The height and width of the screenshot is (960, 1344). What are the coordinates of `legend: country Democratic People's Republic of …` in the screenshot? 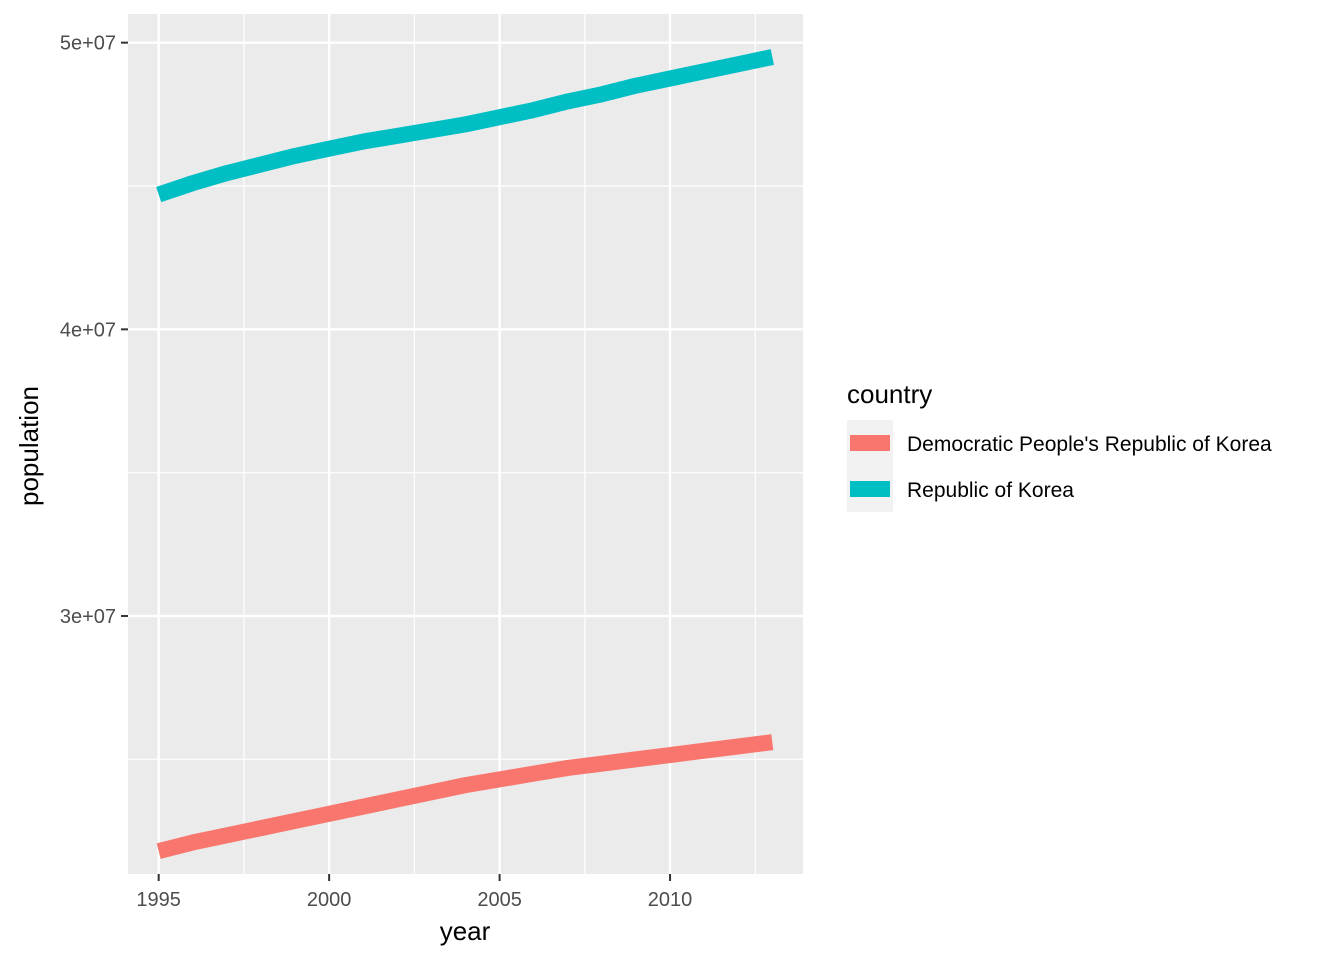 It's located at (1059, 445).